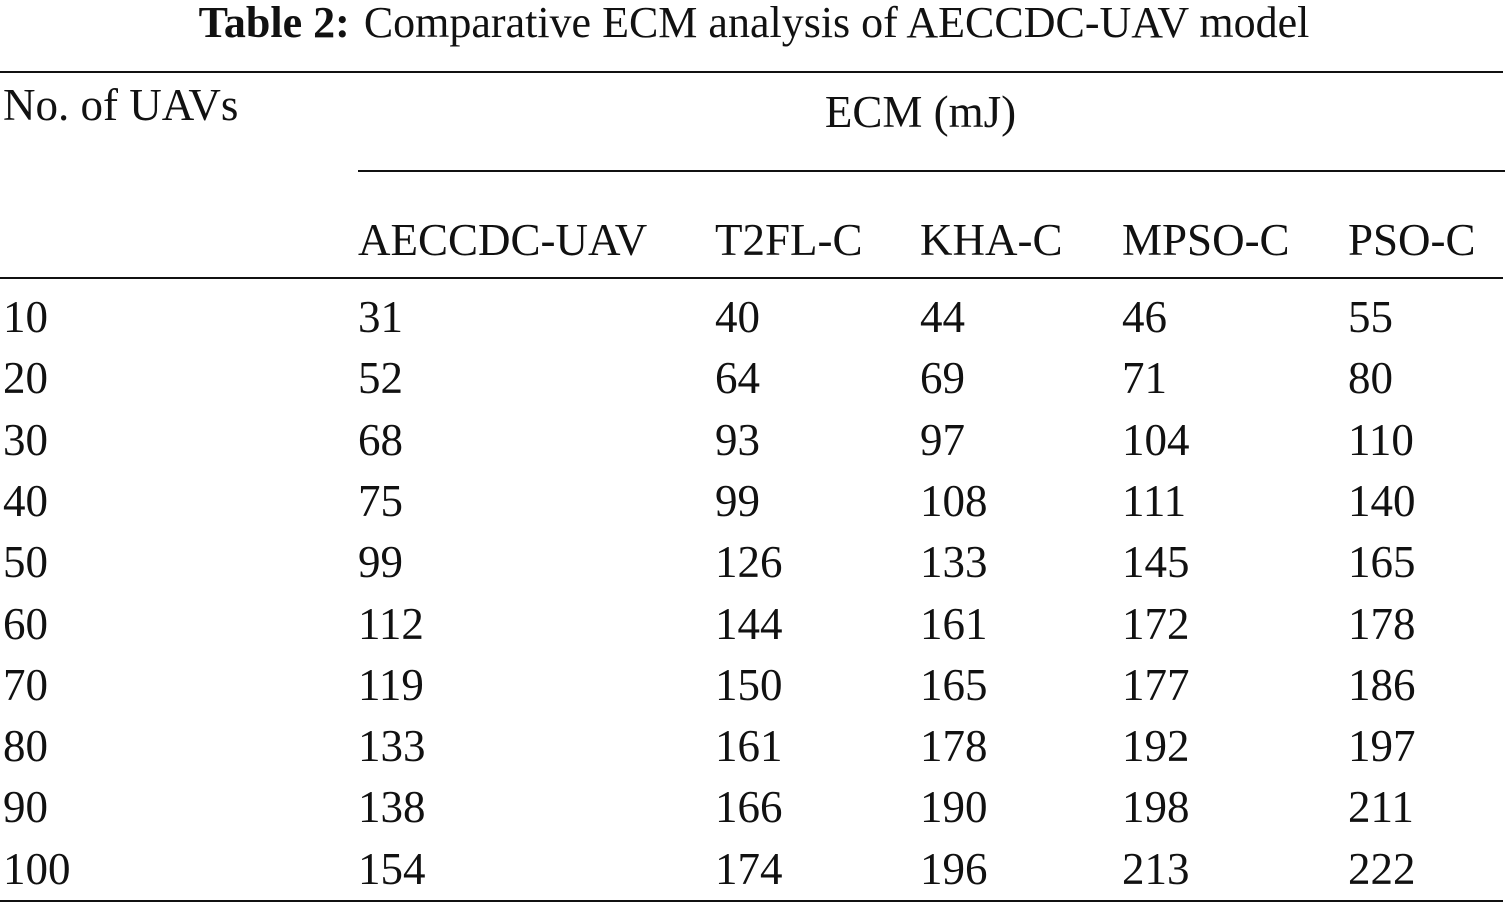 The image size is (1508, 908). I want to click on cell: 126, so click(749, 562).